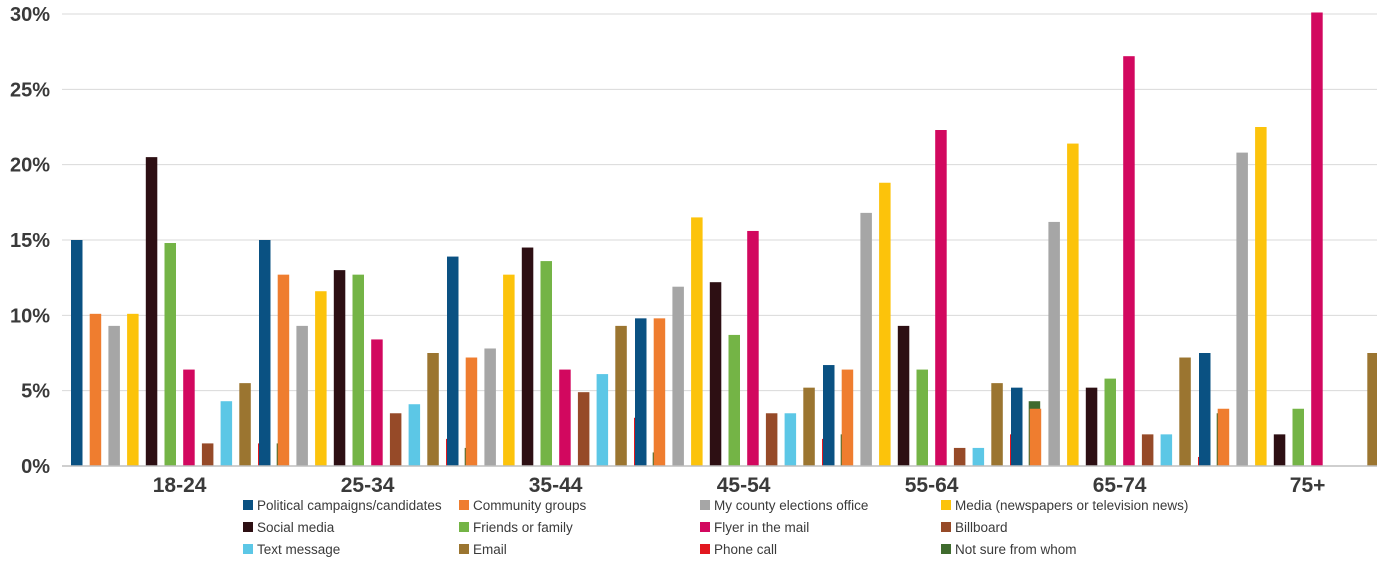  Describe the element at coordinates (530, 505) in the screenshot. I see `legend-label: Community groups` at that location.